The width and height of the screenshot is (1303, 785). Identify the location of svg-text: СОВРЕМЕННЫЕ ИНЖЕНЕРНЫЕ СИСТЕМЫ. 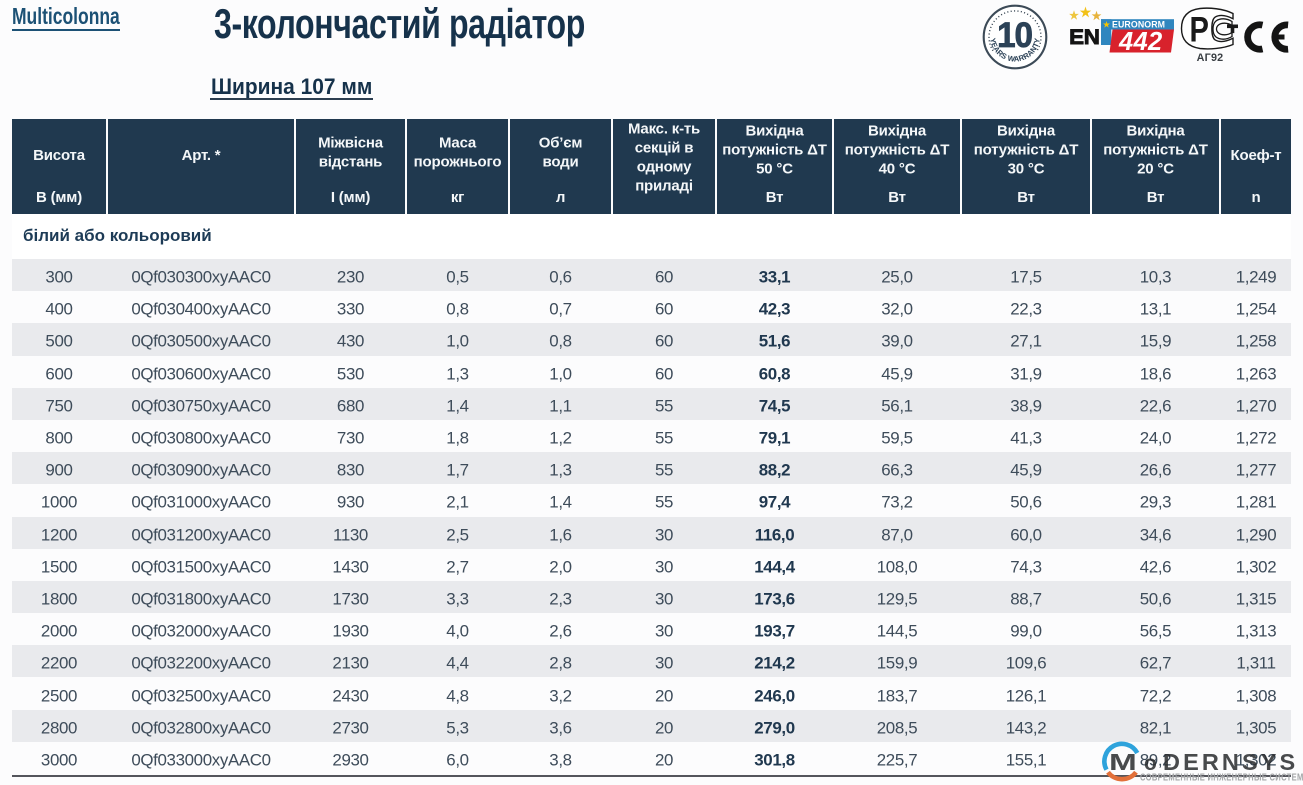
(1221, 777).